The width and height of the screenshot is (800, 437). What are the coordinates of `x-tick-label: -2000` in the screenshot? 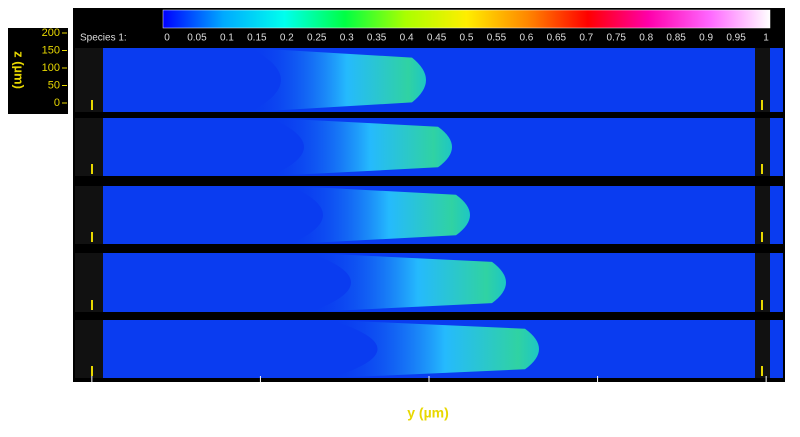 It's located at (92, 394).